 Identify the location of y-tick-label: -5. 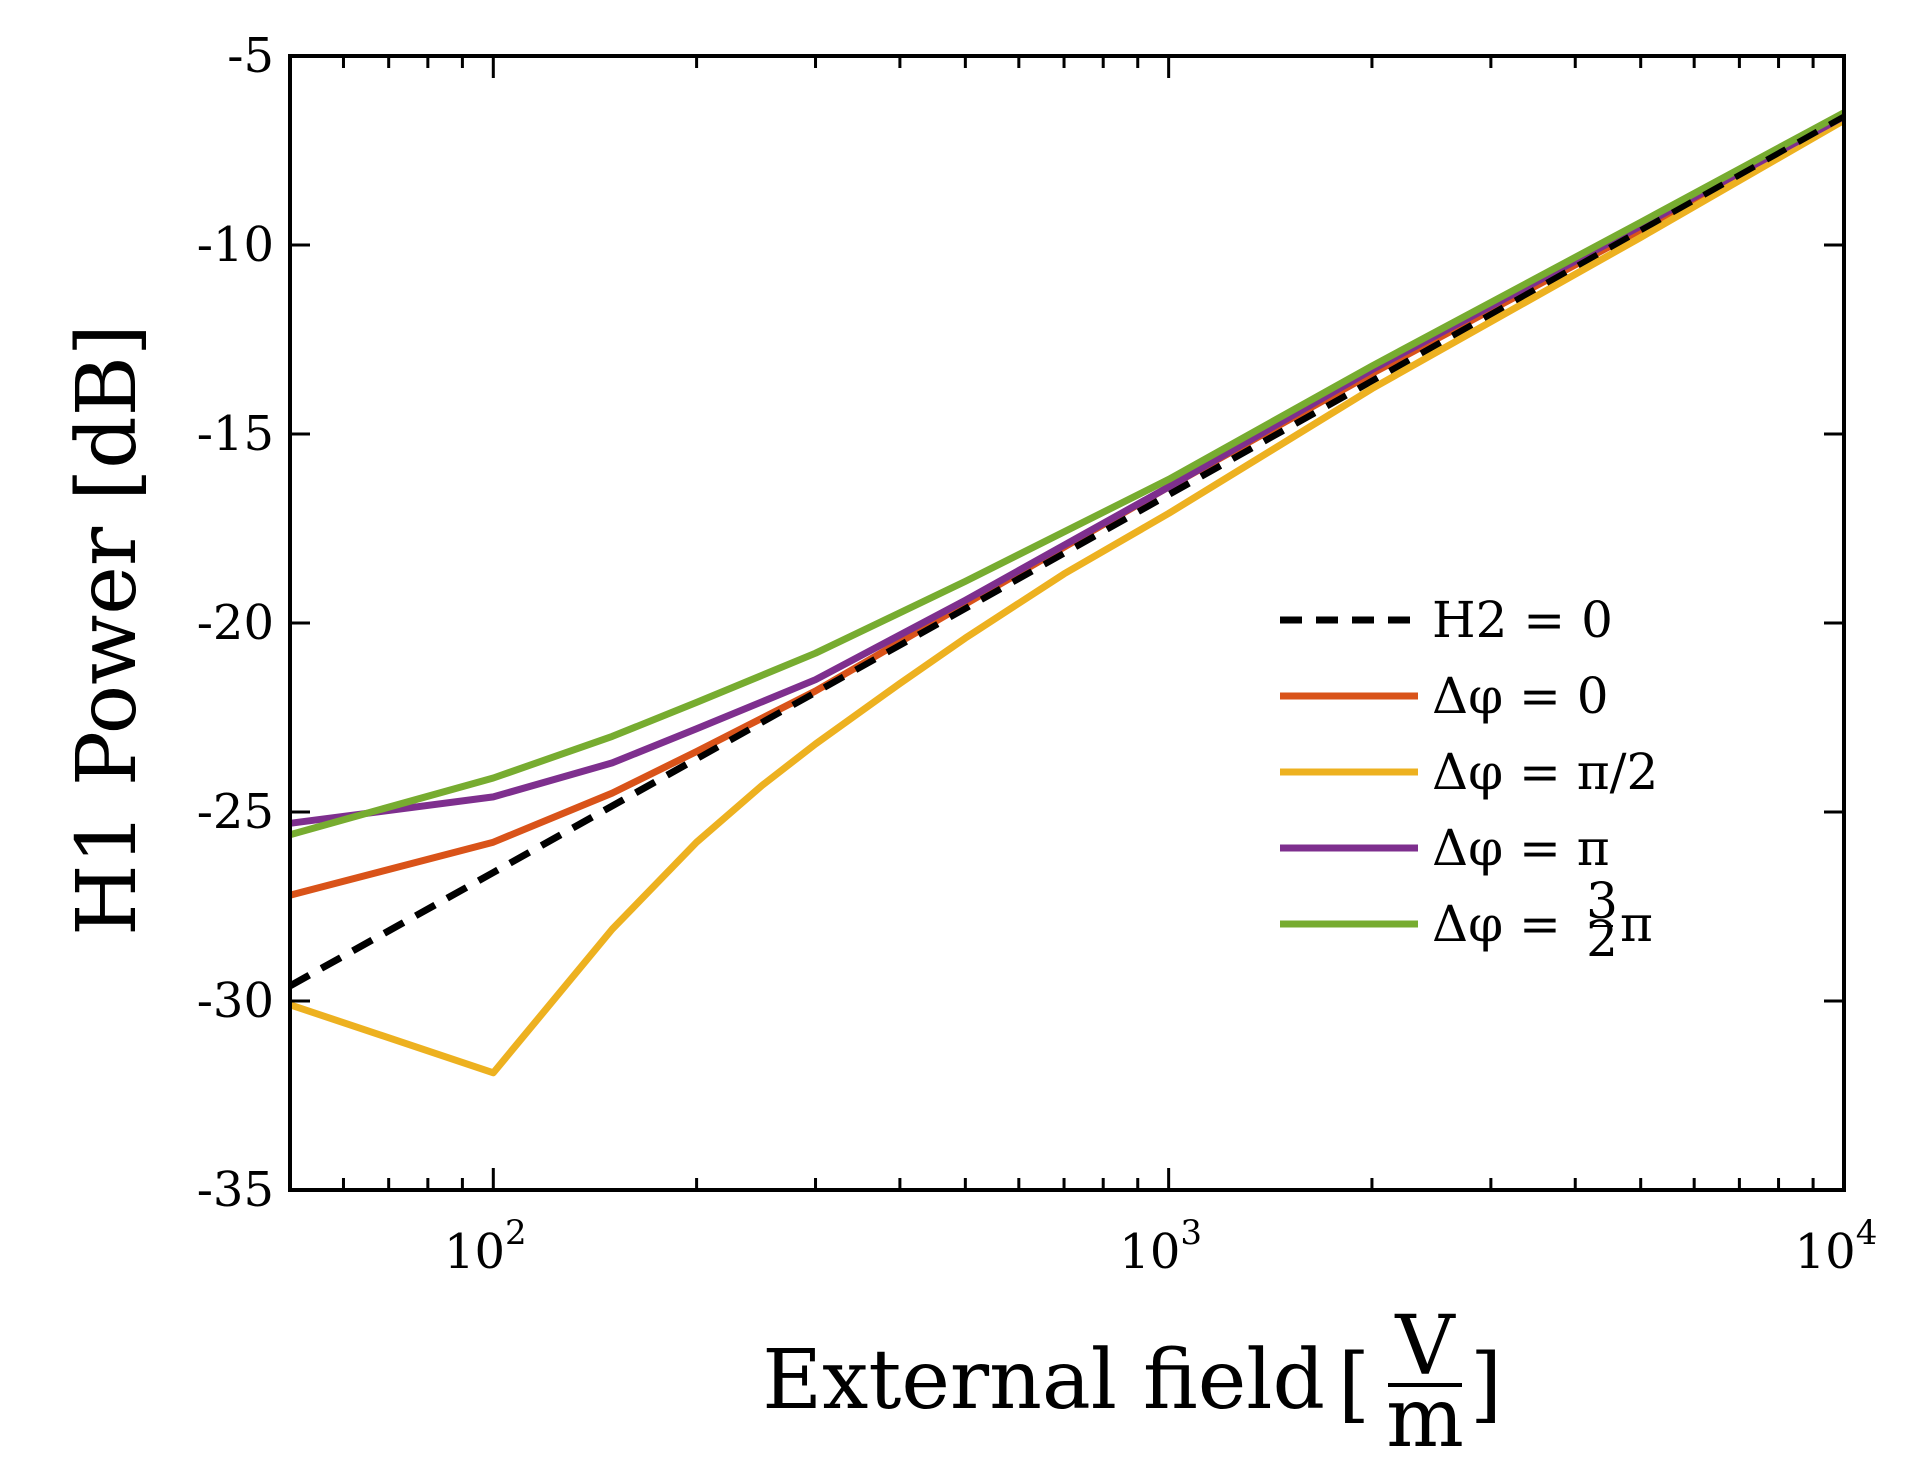
(250, 56).